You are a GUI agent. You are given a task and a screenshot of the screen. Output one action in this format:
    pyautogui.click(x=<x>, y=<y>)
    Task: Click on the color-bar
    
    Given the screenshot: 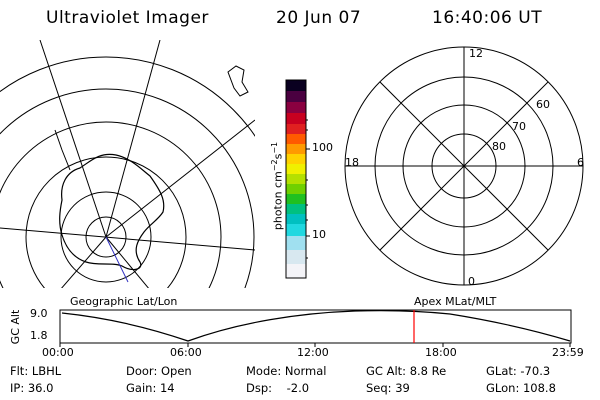 What is the action you would take?
    pyautogui.click(x=297, y=179)
    